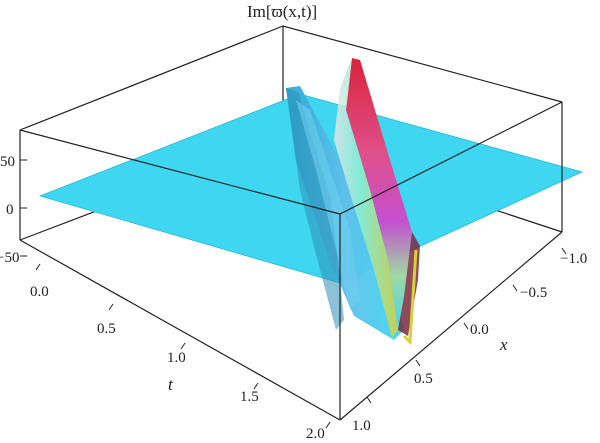 The height and width of the screenshot is (443, 600). Describe the element at coordinates (361, 426) in the screenshot. I see `x-tick-label: 1.0` at that location.